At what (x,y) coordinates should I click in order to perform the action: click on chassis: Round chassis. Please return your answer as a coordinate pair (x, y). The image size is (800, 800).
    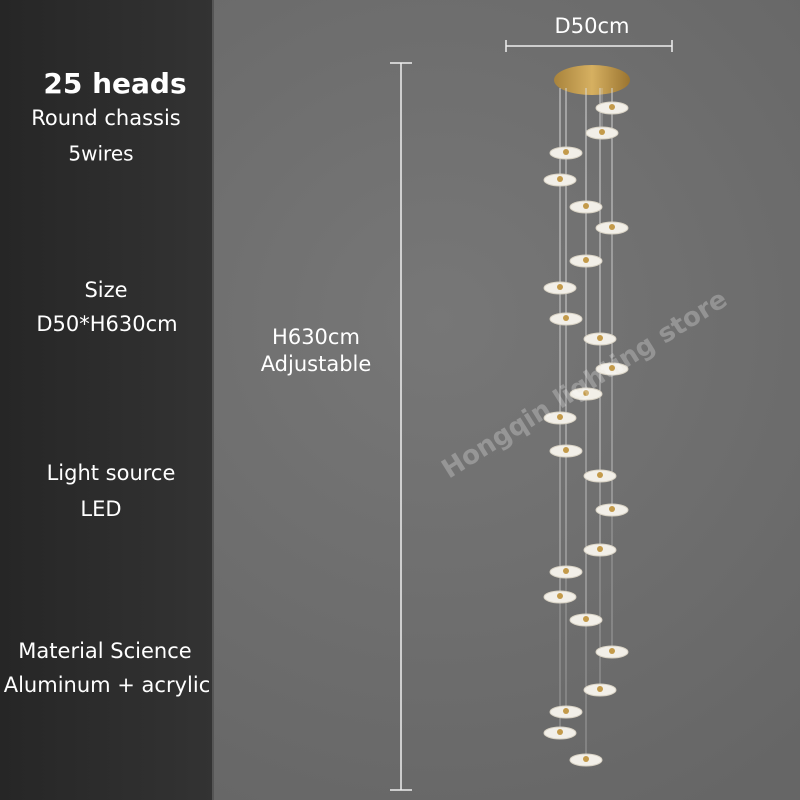
    Looking at the image, I should click on (106, 118).